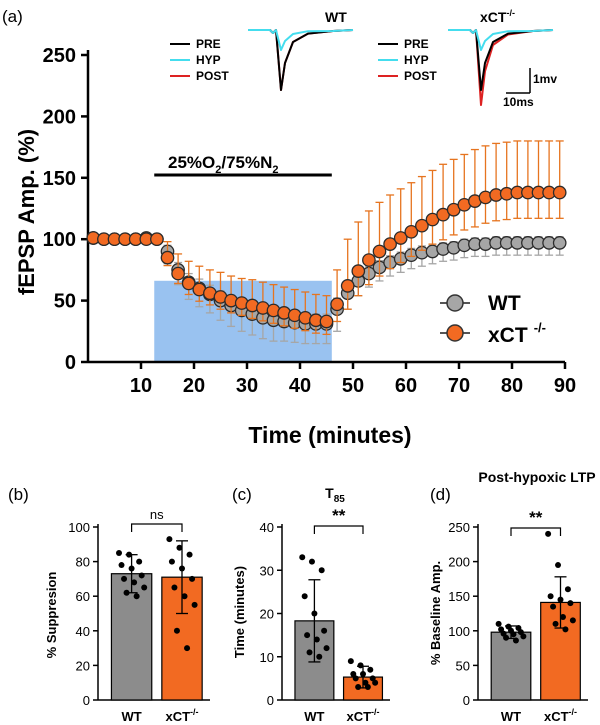  What do you see at coordinates (26, 212) in the screenshot?
I see `panel-a-y-axis-label: fEPSP Amp. (%)` at bounding box center [26, 212].